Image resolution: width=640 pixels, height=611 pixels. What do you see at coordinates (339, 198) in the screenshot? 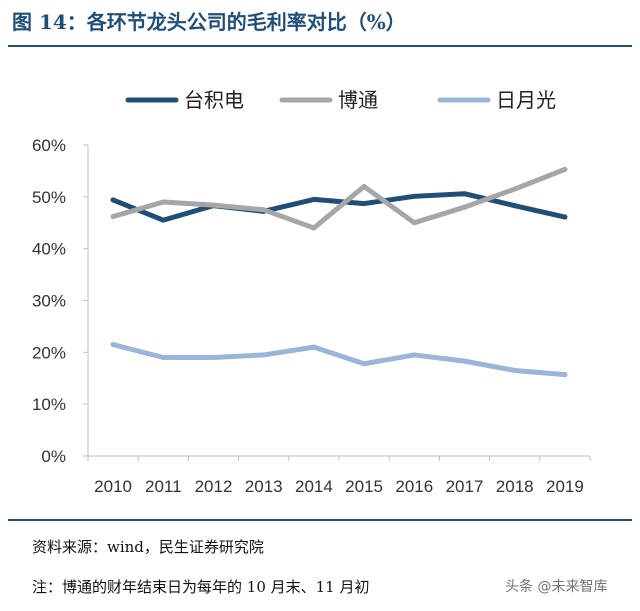
I see `series-line-博通` at bounding box center [339, 198].